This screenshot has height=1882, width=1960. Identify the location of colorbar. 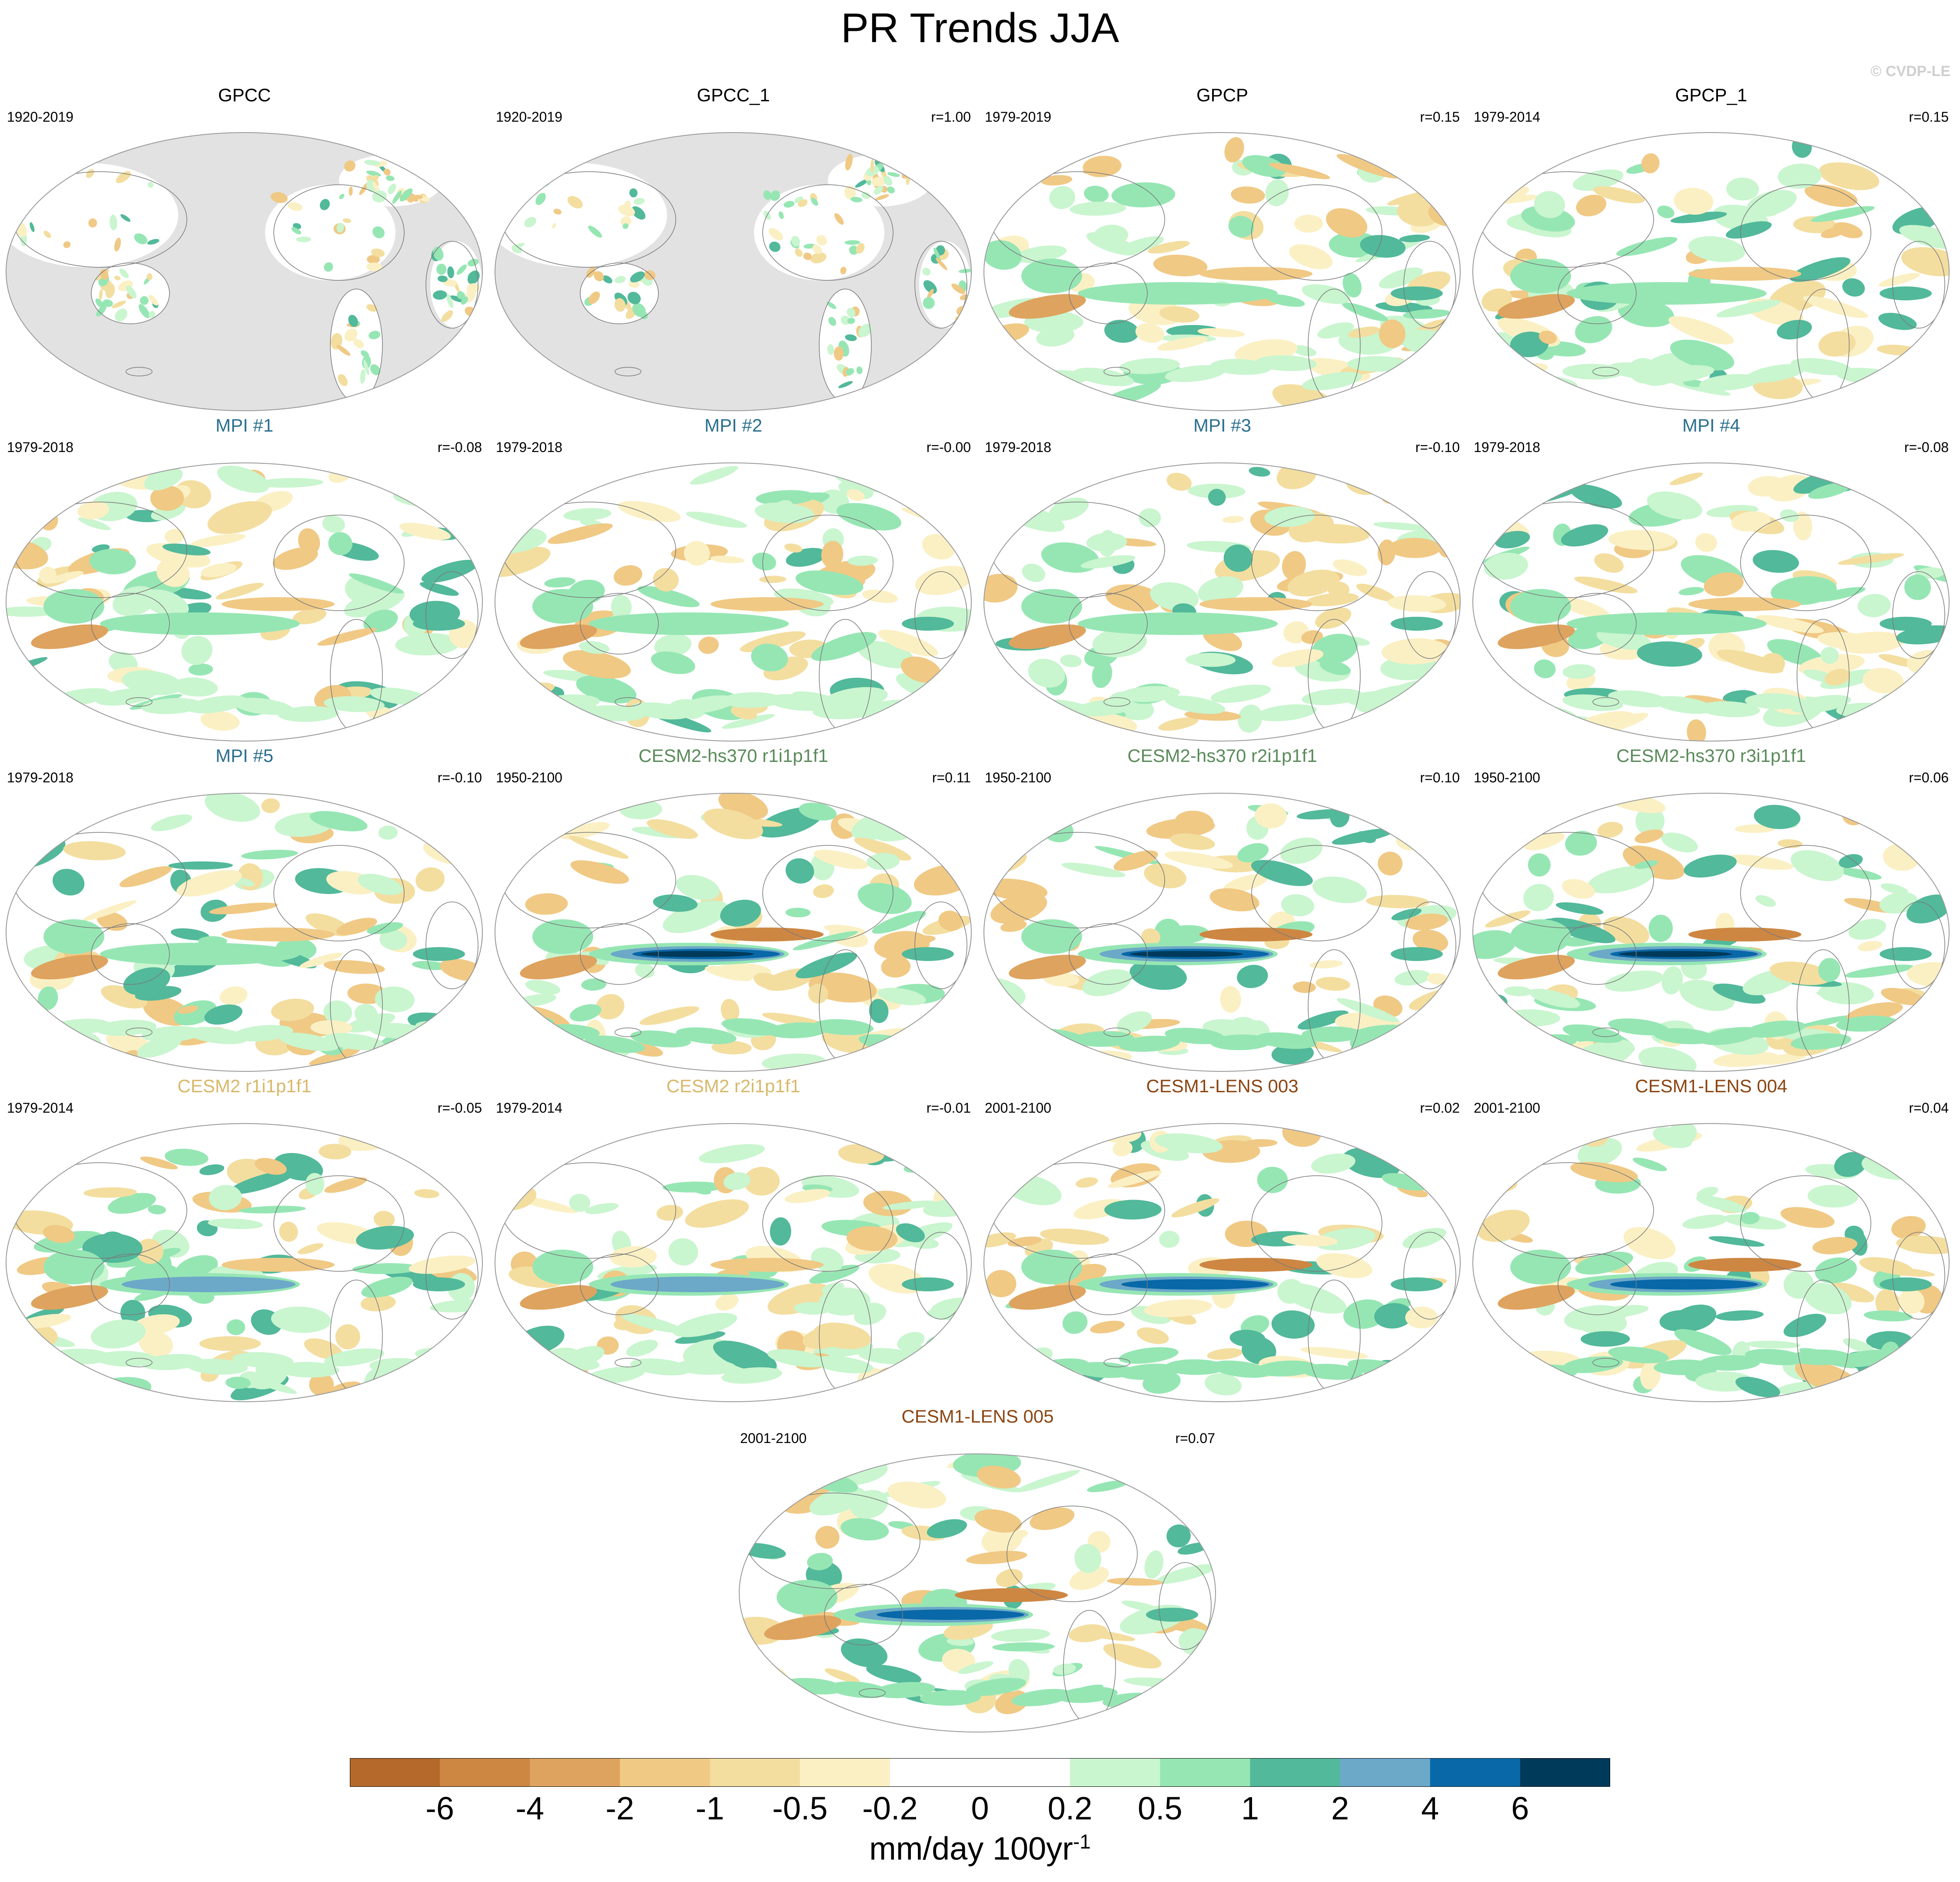
(980, 1772).